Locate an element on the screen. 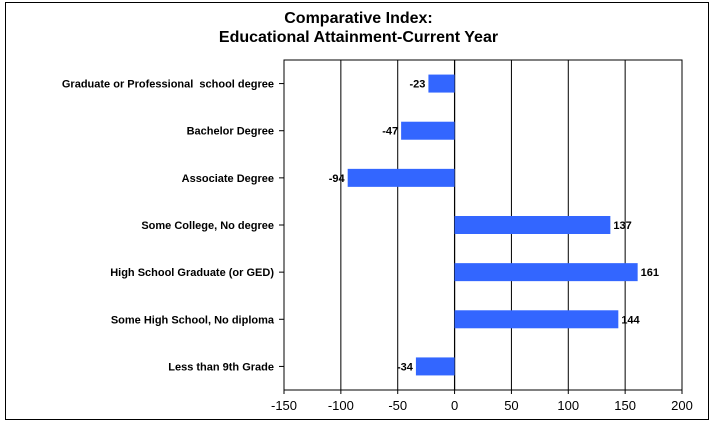  category-label: Some High School, No diploma is located at coordinates (193, 320).